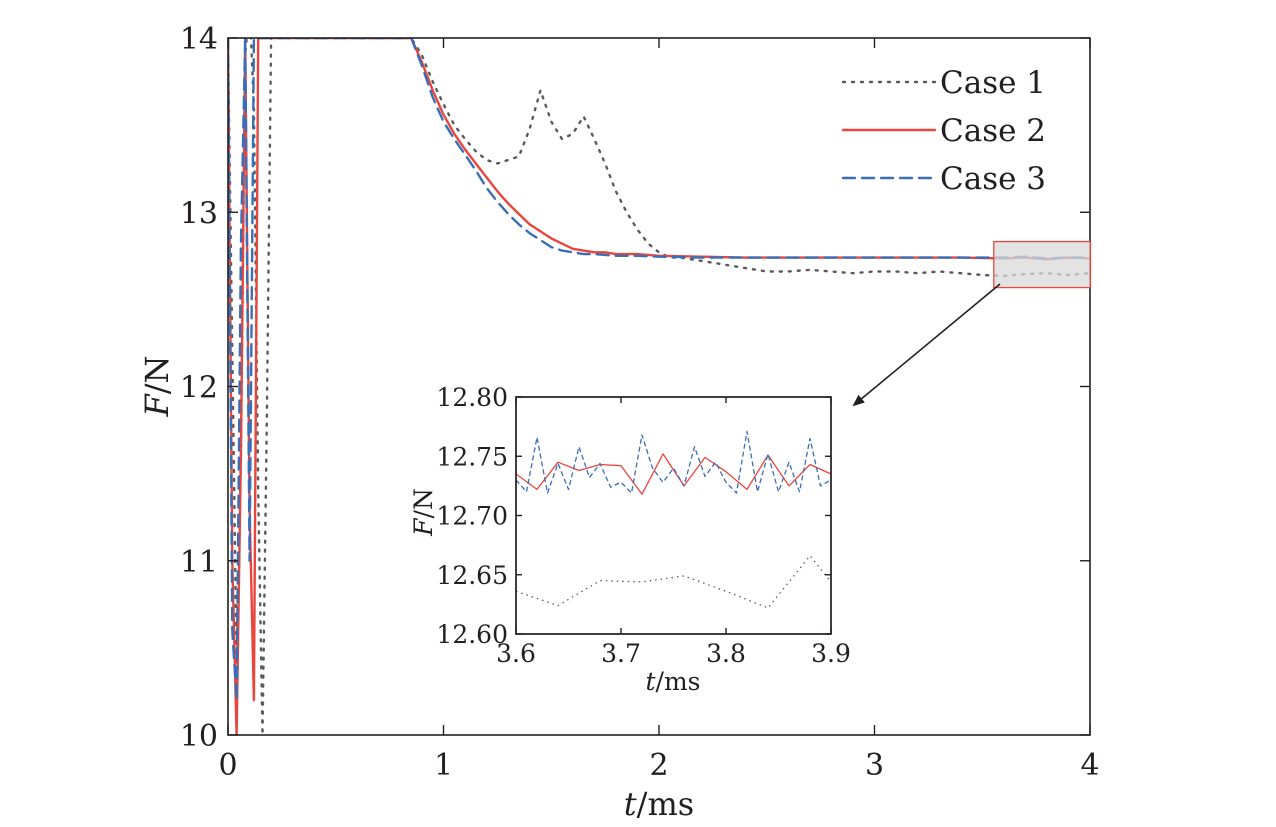 The width and height of the screenshot is (1276, 827). I want to click on legend-label-3: Case 3, so click(993, 179).